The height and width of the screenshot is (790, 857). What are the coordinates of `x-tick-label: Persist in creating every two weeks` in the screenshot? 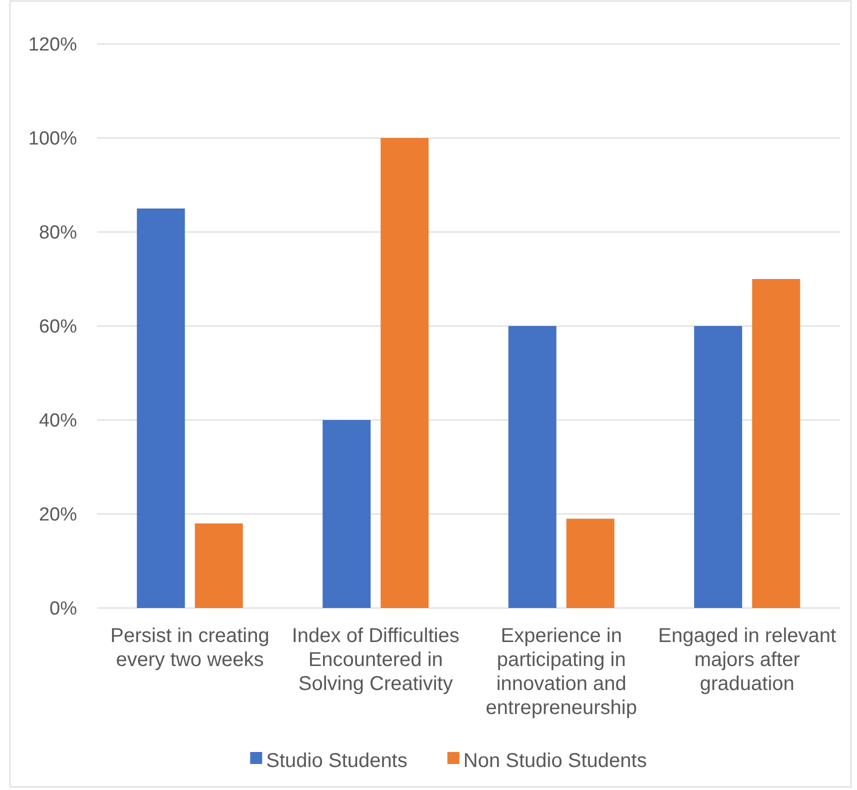 It's located at (190, 648).